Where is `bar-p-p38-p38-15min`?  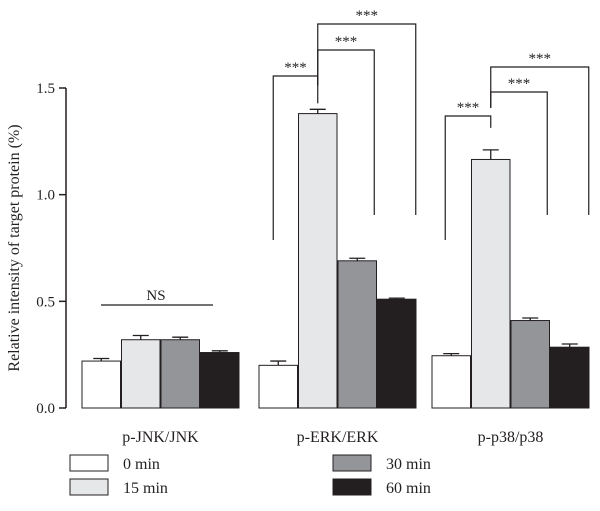 bar-p-p38-p38-15min is located at coordinates (491, 283).